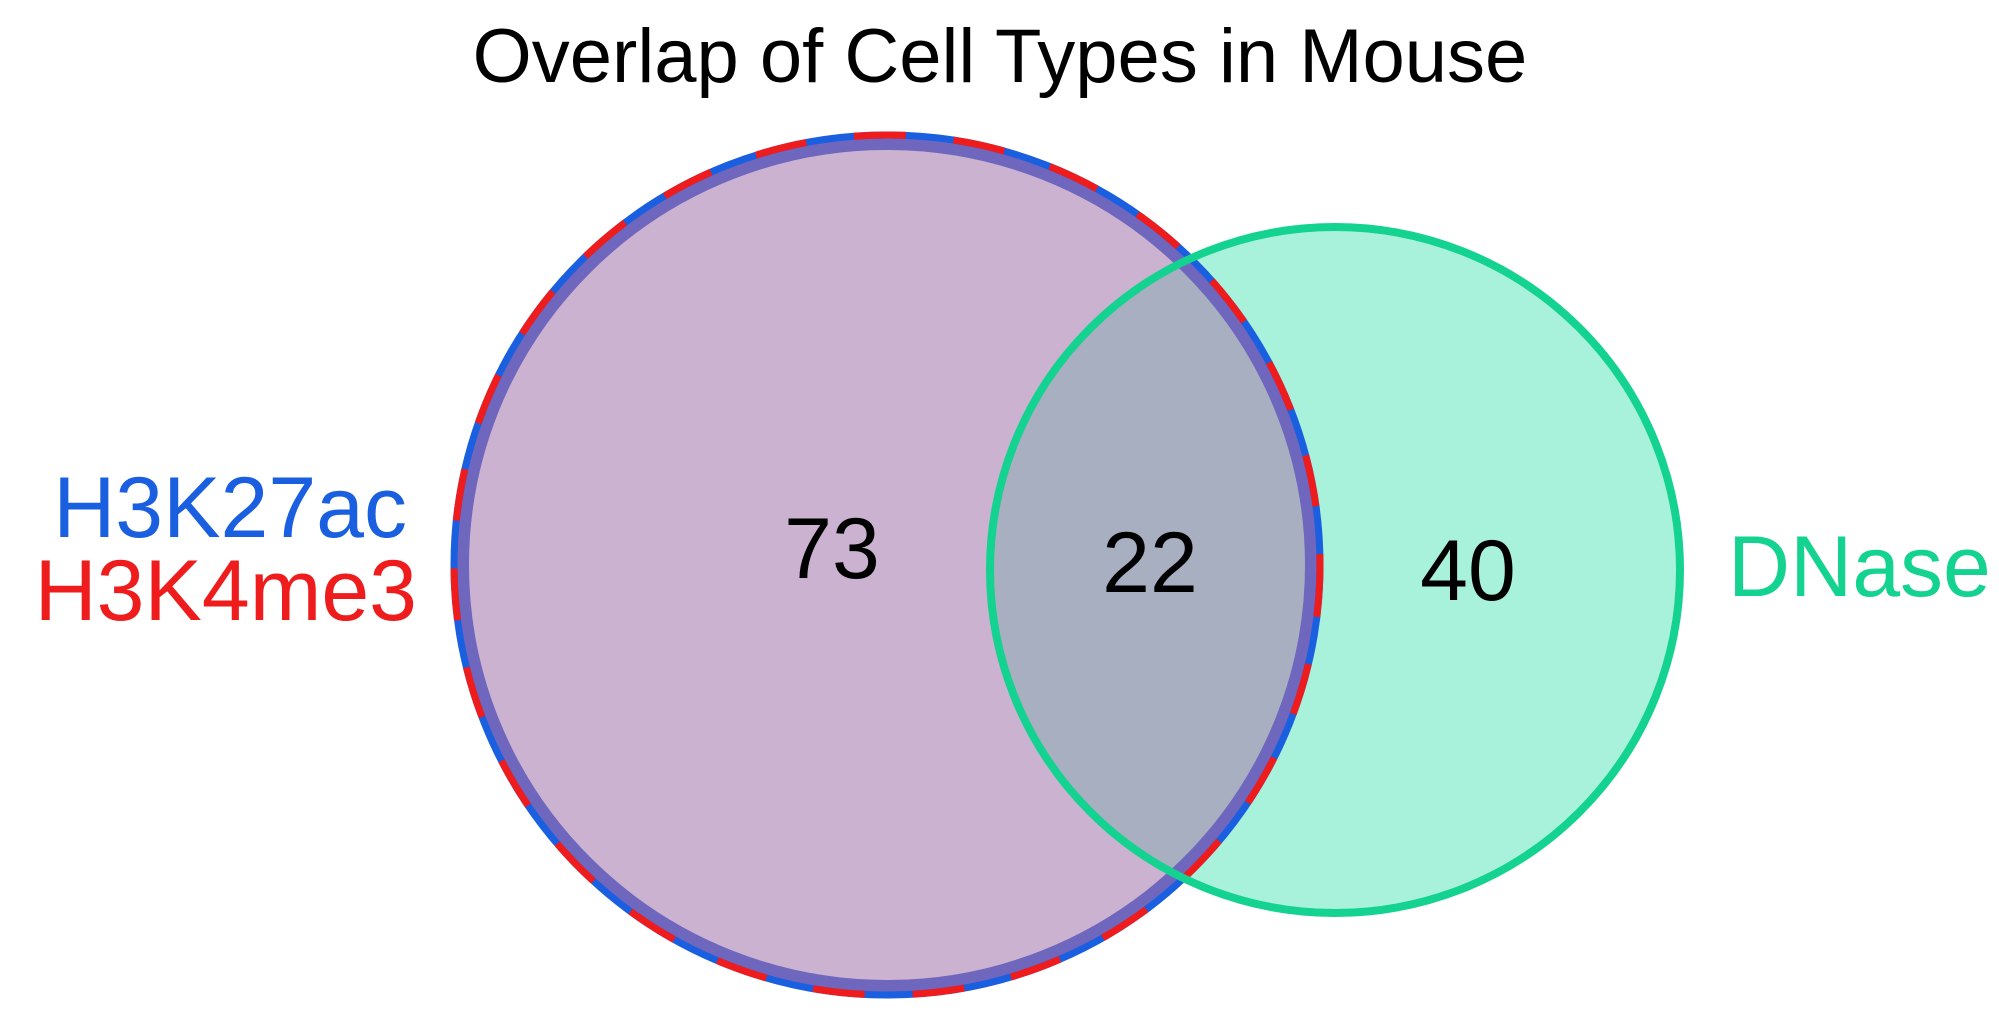  I want to click on left-only-count: 73, so click(832, 549).